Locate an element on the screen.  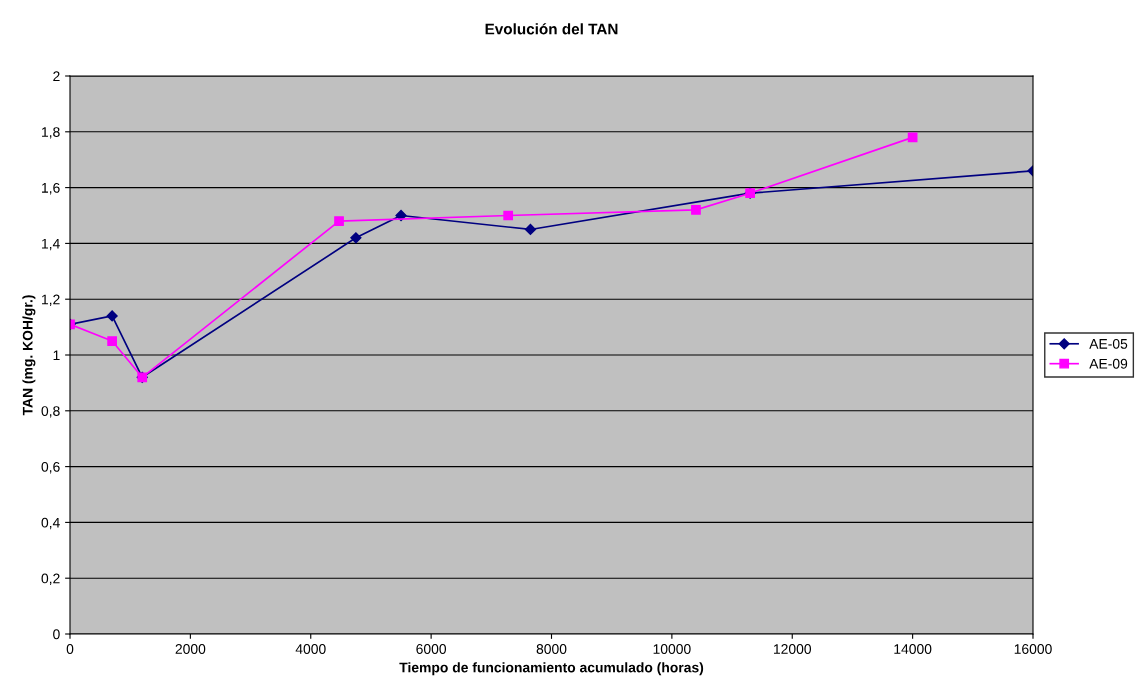
x-tick-label: 2000 is located at coordinates (190, 649).